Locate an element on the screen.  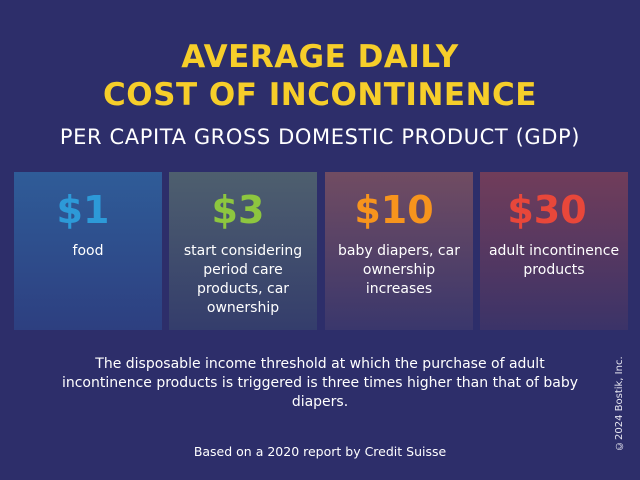
card-amount: $10 is located at coordinates (394, 210).